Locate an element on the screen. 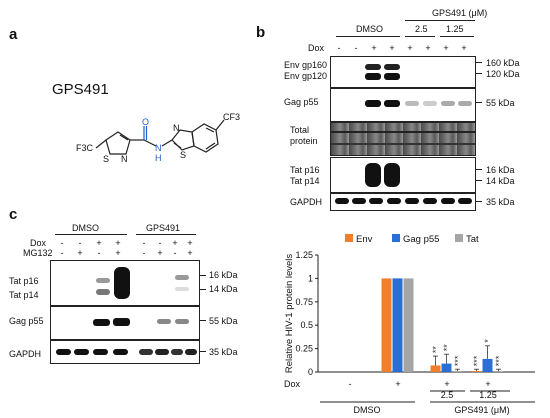  y-tick-label: 0 is located at coordinates (310, 372).